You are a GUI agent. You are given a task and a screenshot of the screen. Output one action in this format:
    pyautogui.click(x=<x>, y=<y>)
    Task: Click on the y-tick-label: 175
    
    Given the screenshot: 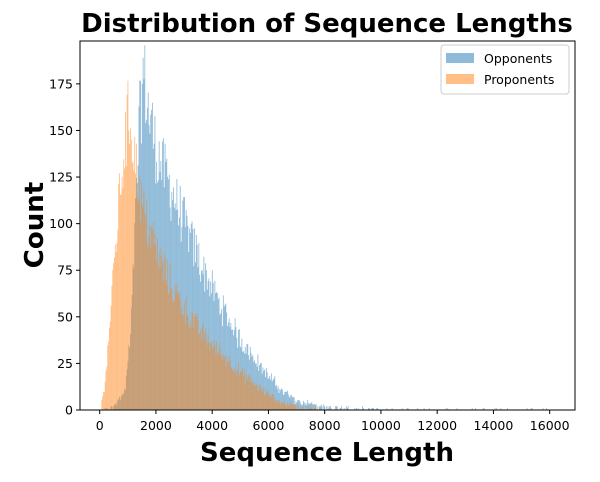 What is the action you would take?
    pyautogui.click(x=61, y=83)
    